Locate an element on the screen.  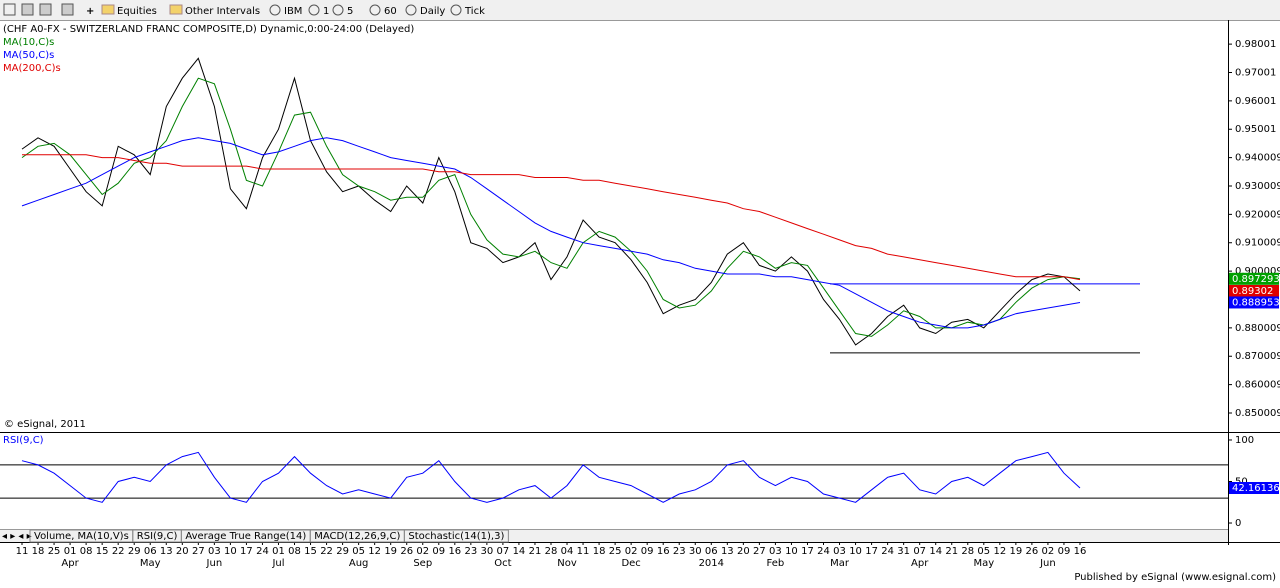
arrow: ◂ ▸ ◂ ▸ is located at coordinates (17, 536).